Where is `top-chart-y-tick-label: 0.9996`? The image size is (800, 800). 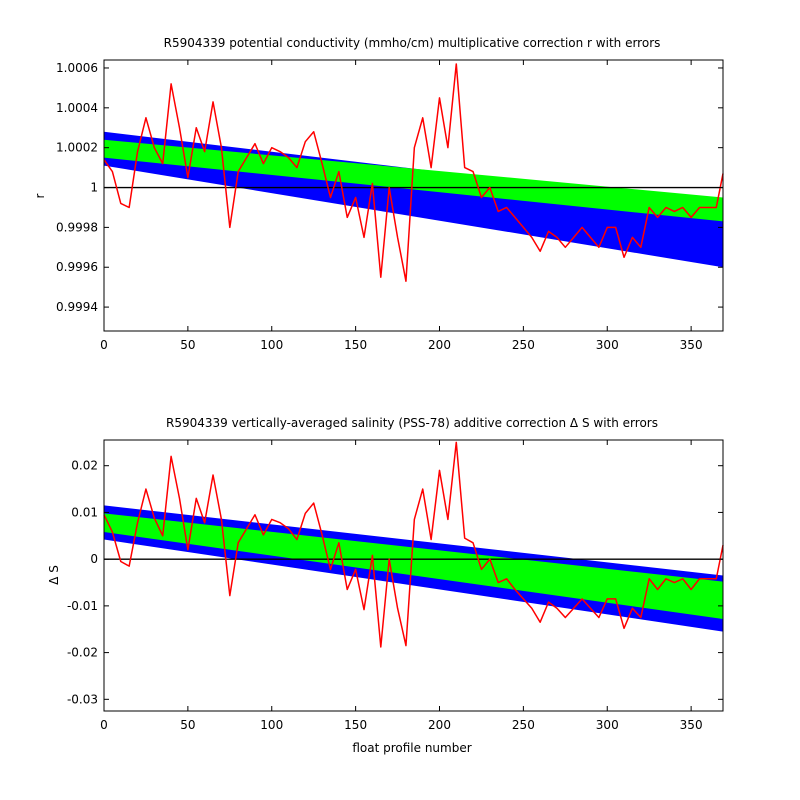 top-chart-y-tick-label: 0.9996 is located at coordinates (77, 267).